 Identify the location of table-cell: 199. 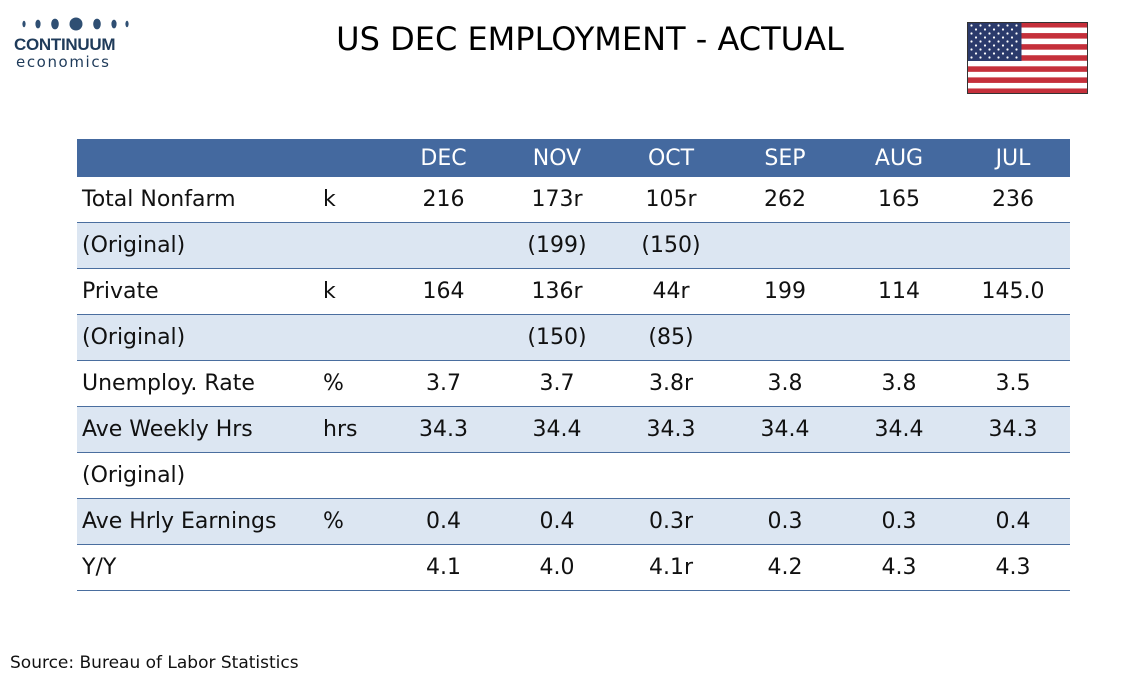
(785, 291).